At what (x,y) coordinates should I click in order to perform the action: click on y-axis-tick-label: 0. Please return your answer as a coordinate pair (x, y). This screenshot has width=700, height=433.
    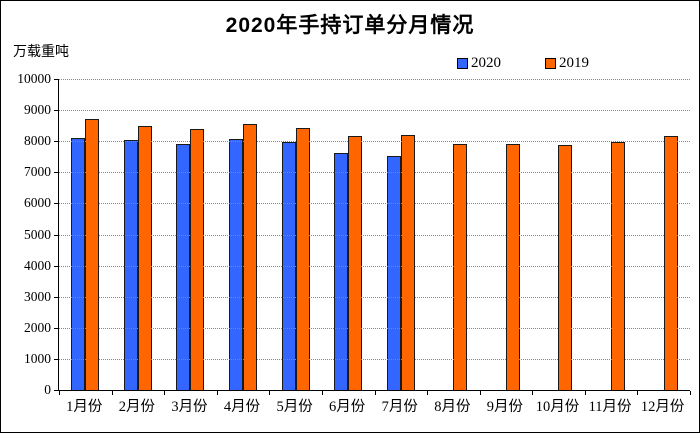
    Looking at the image, I should click on (47, 389).